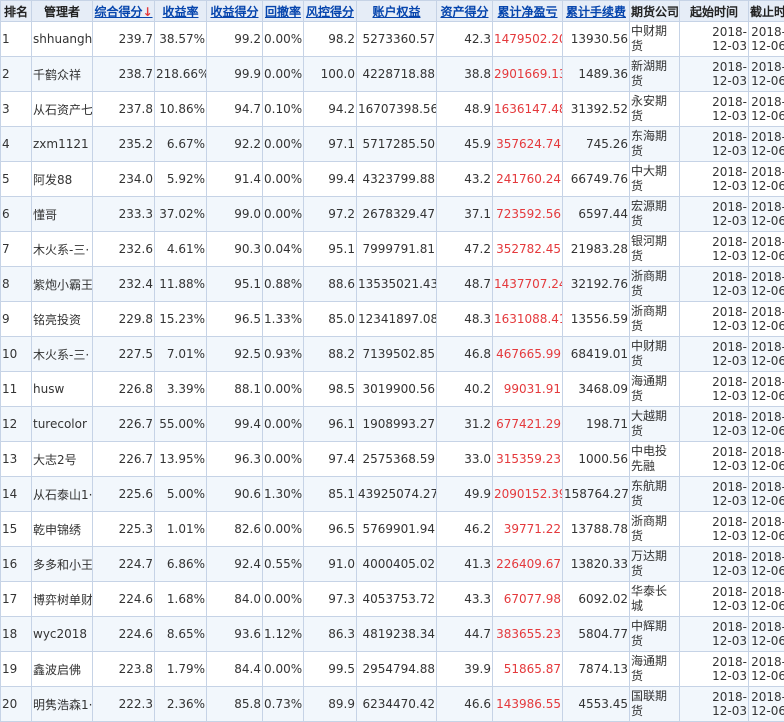 The image size is (784, 722). I want to click on rank-cell: 19, so click(16, 669).